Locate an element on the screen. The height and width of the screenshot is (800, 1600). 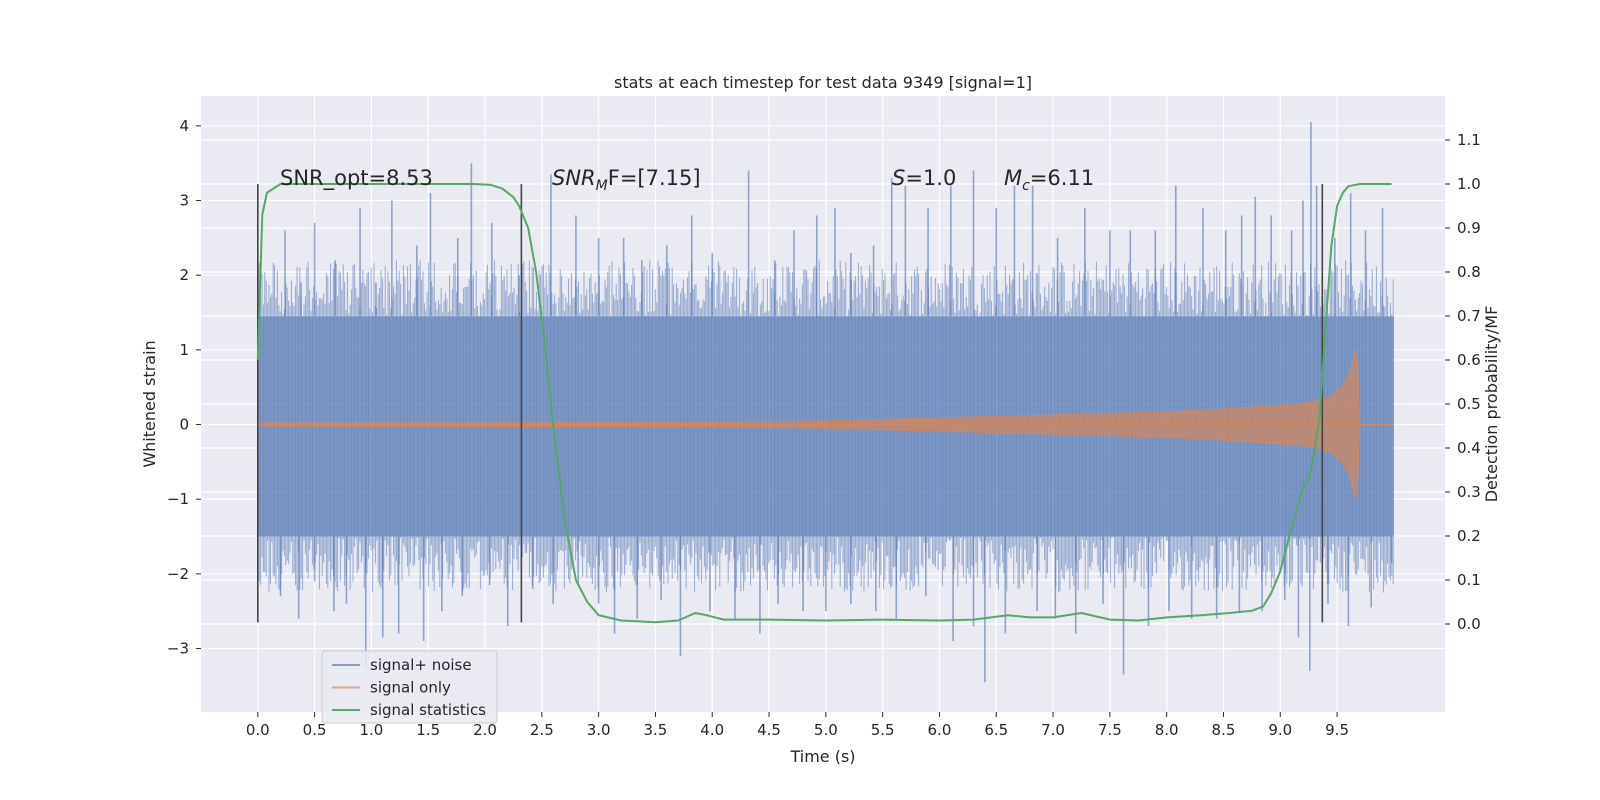
annotation-snr-opt: SNR_opt=8.53 is located at coordinates (356, 178).